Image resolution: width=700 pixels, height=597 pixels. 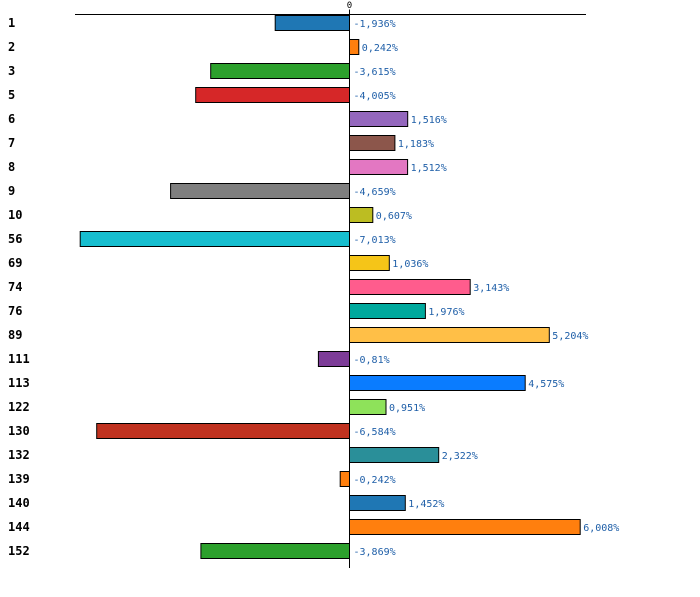 I want to click on category-label-69: 69, so click(x=15, y=263).